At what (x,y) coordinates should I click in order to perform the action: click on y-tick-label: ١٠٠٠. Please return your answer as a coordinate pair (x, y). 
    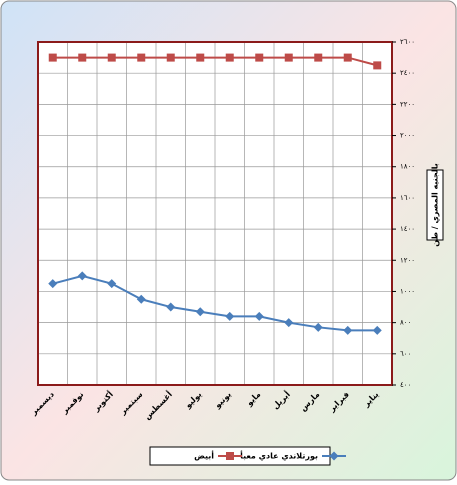
    Looking at the image, I should click on (407, 291).